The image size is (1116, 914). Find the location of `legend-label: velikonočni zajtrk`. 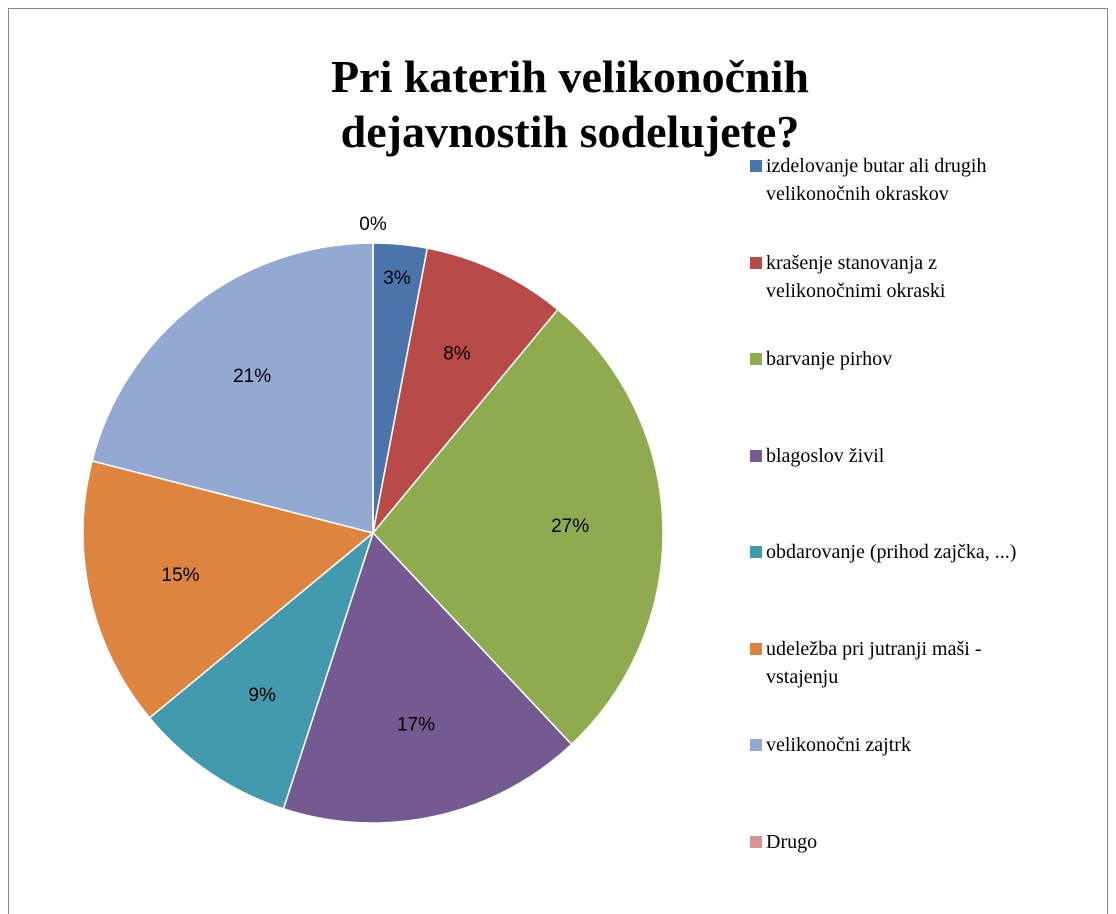

legend-label: velikonočni zajtrk is located at coordinates (838, 745).